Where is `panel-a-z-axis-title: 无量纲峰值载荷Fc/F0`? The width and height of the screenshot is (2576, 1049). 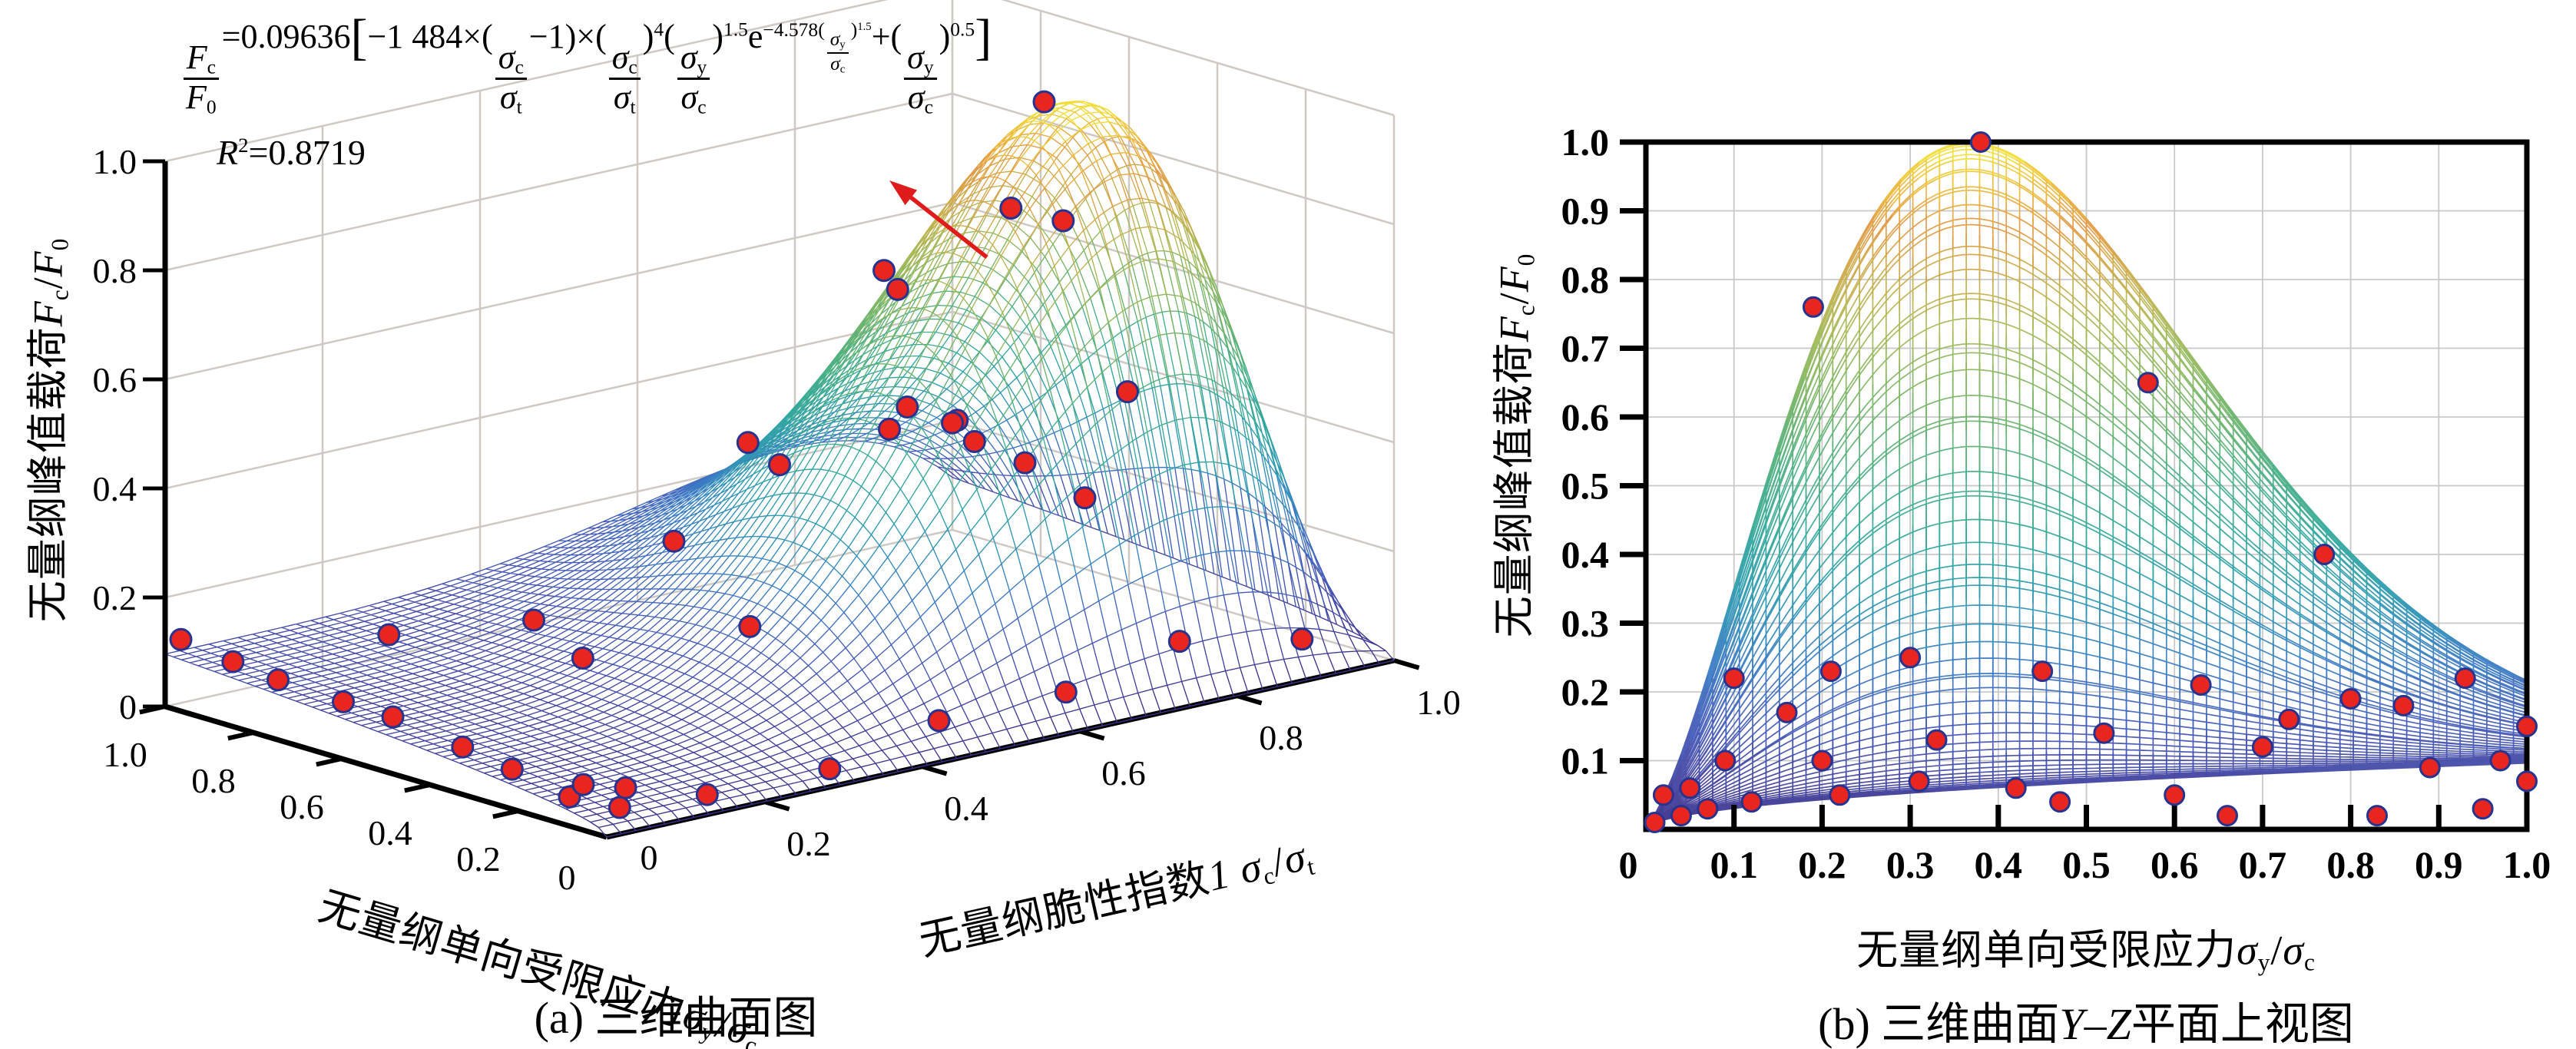
panel-a-z-axis-title: 无量纲峰值载荷Fc/F0 is located at coordinates (49, 430).